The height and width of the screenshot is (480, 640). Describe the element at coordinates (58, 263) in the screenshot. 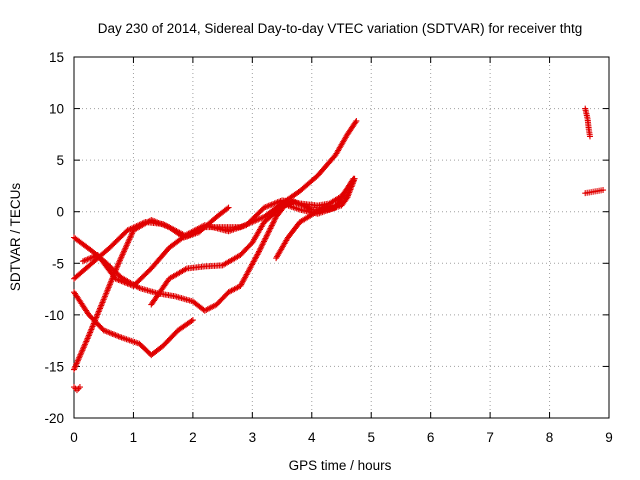

I see `y-tick-label-3: -5` at that location.